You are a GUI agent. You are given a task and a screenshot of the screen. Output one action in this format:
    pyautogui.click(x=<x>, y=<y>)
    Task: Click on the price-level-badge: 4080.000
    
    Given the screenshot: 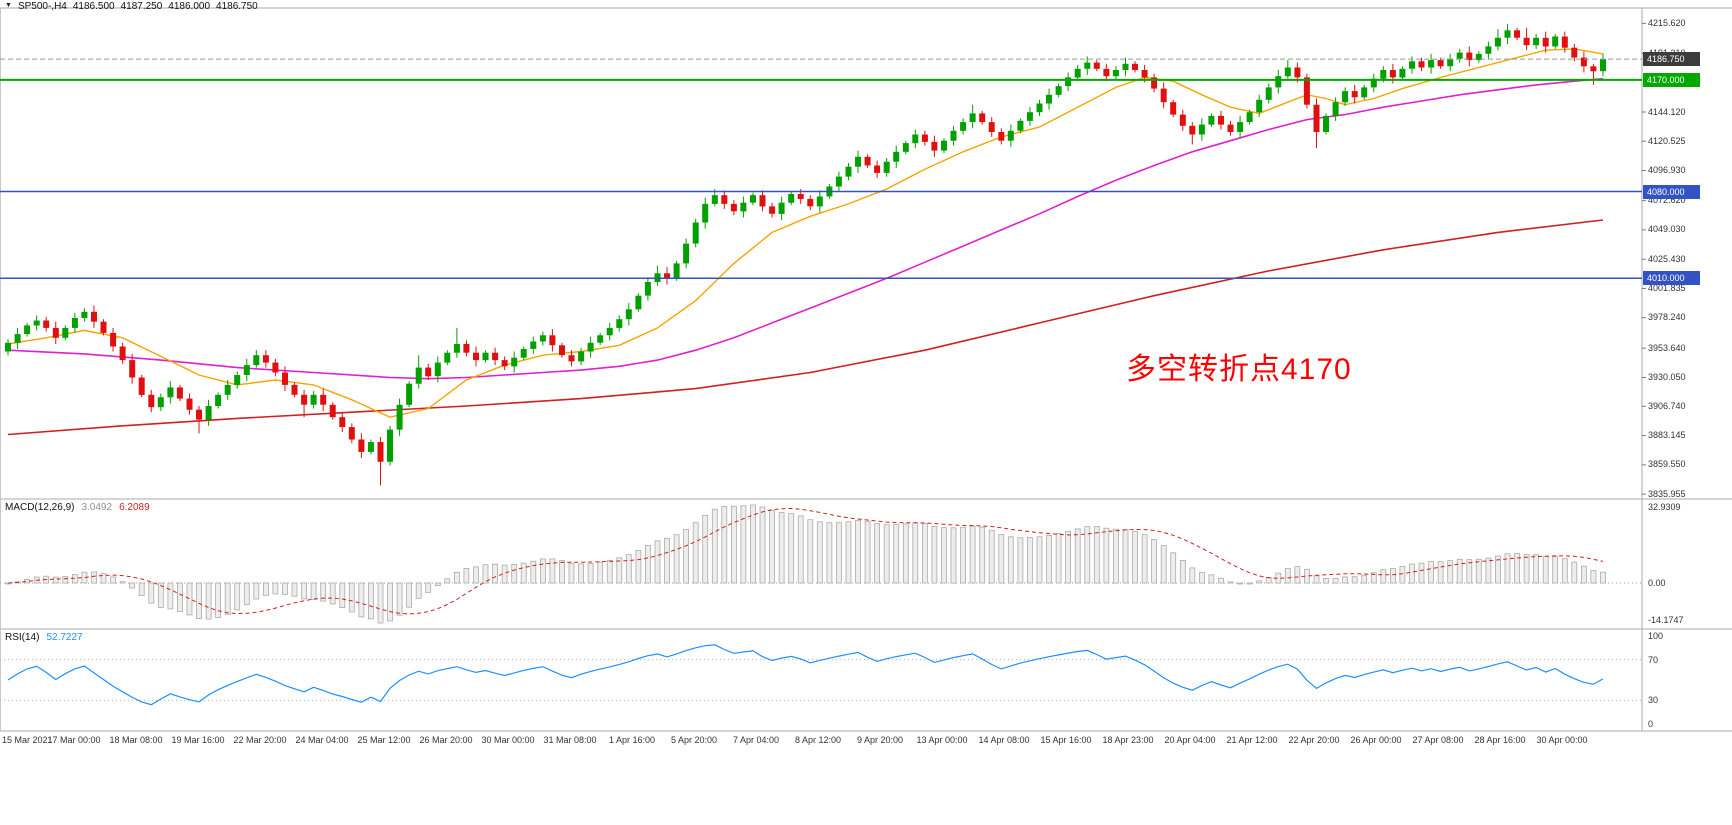 What is the action you would take?
    pyautogui.click(x=1671, y=191)
    